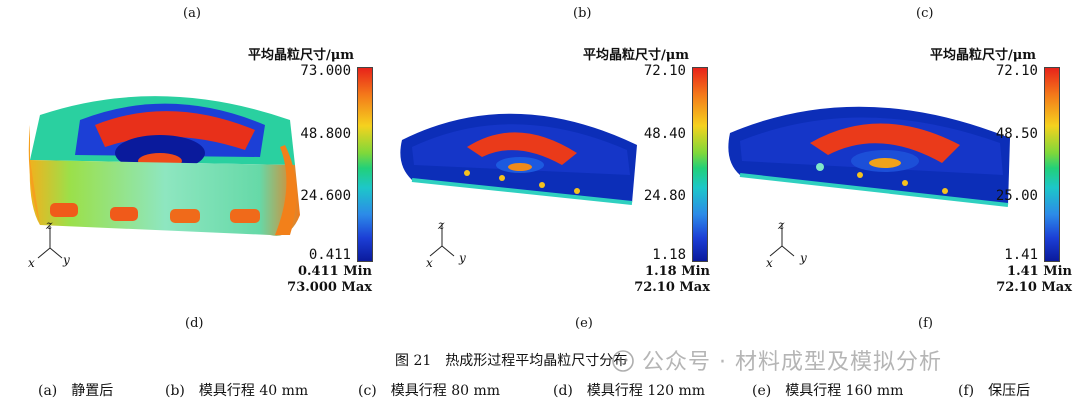 Image resolution: width=1080 pixels, height=403 pixels. What do you see at coordinates (994, 391) in the screenshot?
I see `sub-caption-f: (f) 保压后` at bounding box center [994, 391].